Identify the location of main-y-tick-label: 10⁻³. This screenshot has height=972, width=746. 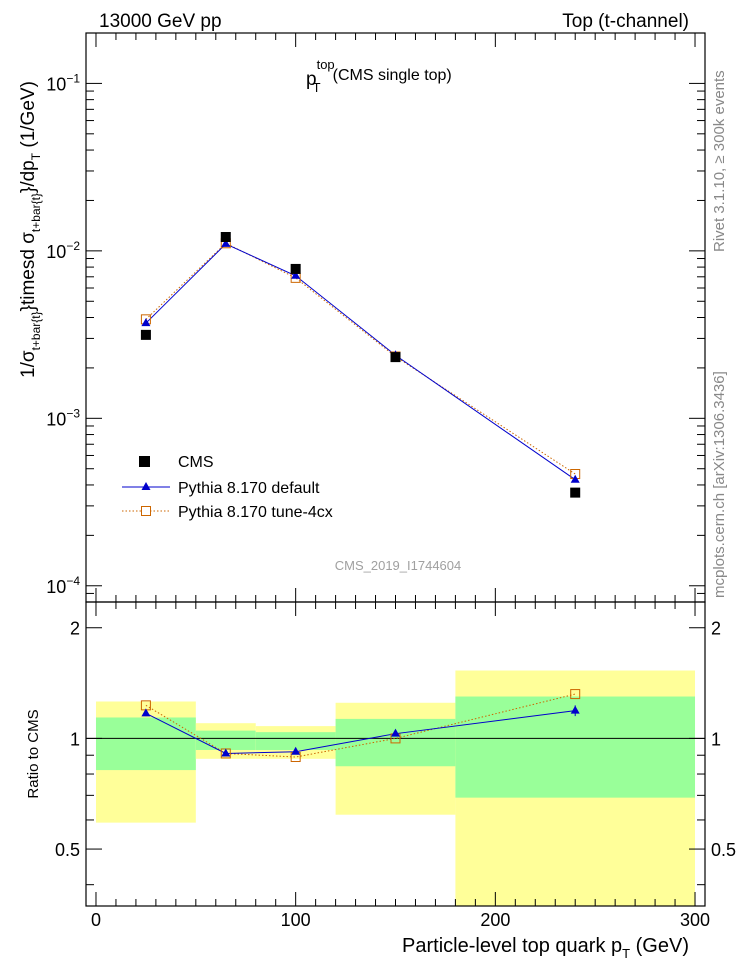
(63, 417).